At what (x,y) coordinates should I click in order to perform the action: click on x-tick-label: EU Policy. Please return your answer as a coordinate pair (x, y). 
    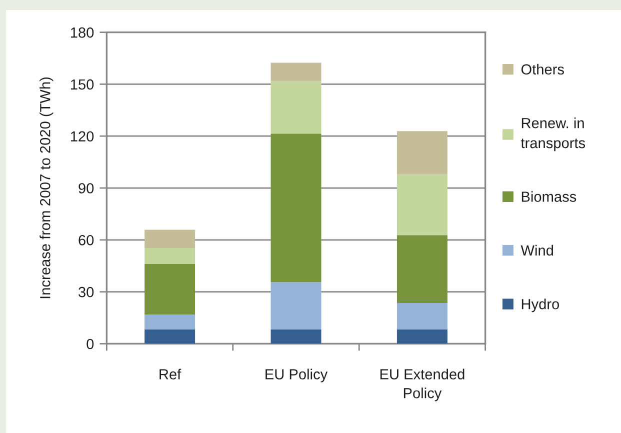
    Looking at the image, I should click on (297, 375).